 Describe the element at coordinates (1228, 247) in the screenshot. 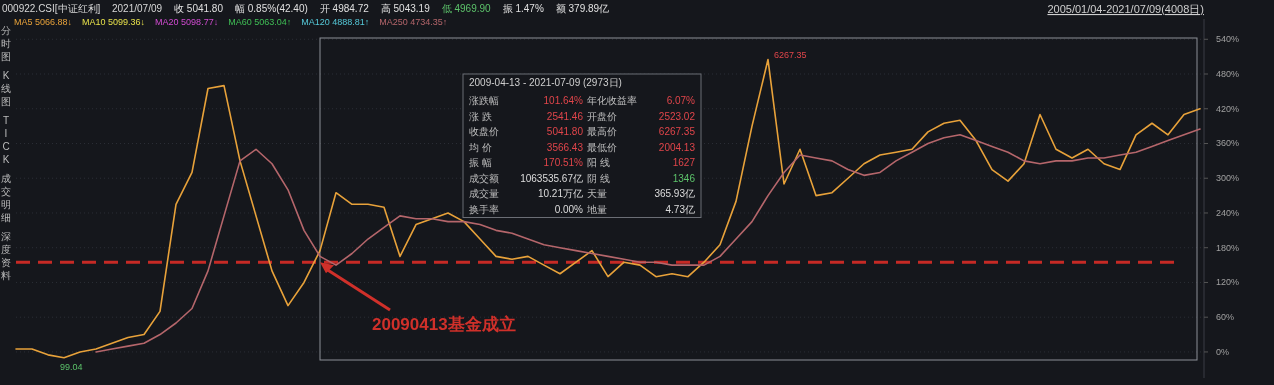

I see `y-tick-label: 180%` at that location.